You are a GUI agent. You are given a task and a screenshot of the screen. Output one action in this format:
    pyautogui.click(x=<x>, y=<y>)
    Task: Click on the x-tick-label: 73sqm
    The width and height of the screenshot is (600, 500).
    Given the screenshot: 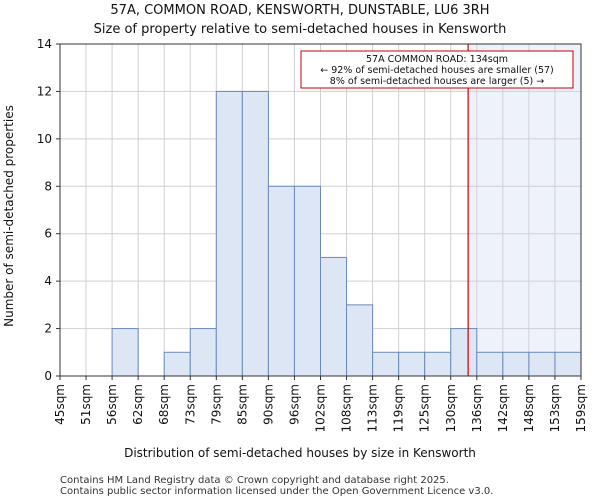 What is the action you would take?
    pyautogui.click(x=190, y=404)
    